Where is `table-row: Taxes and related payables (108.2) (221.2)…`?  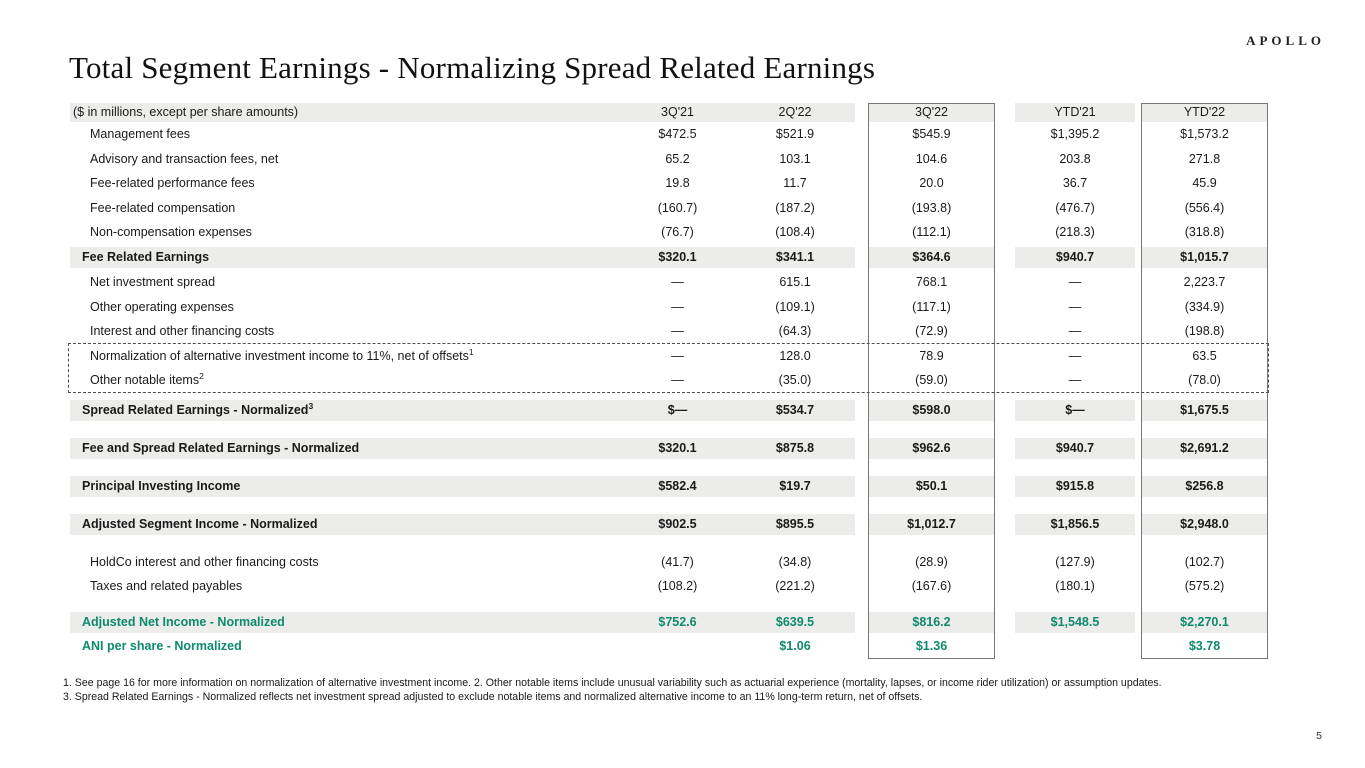
table-row: Taxes and related payables (108.2) (221.2)… is located at coordinates (669, 586).